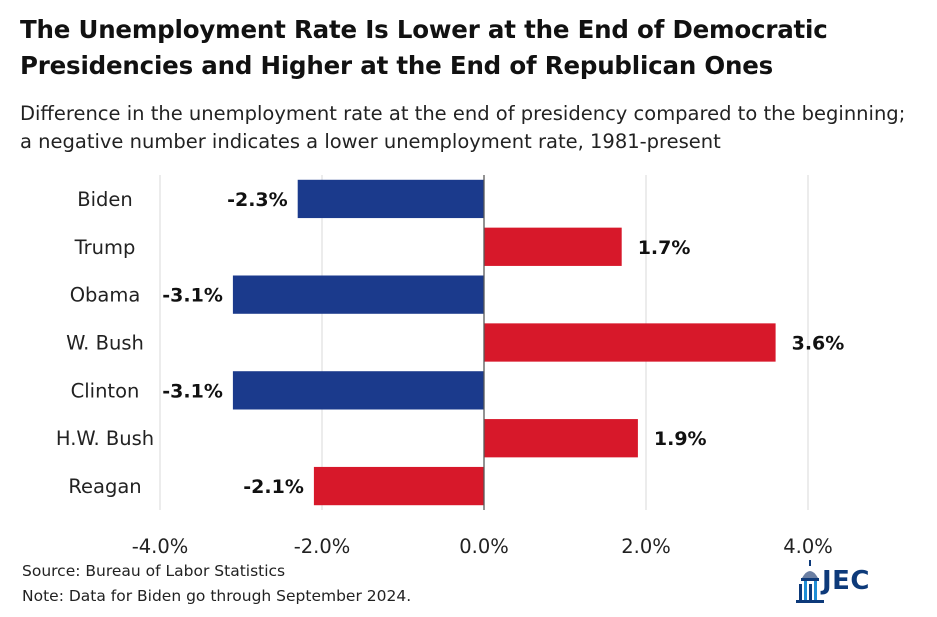 This screenshot has width=937, height=617. I want to click on category-label-3: W. Bush, so click(105, 343).